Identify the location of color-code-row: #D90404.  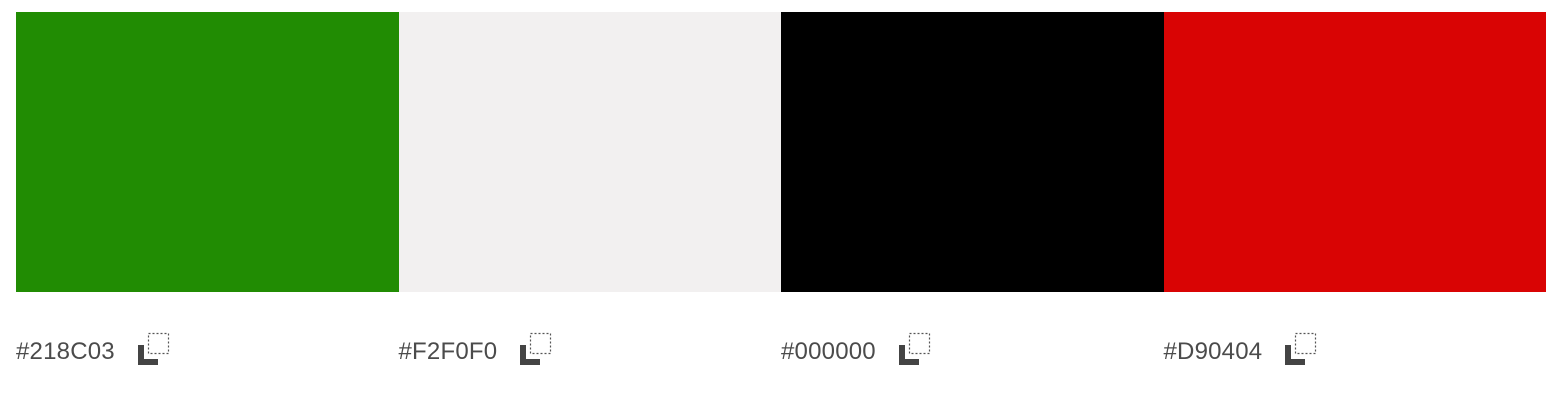
(1241, 352).